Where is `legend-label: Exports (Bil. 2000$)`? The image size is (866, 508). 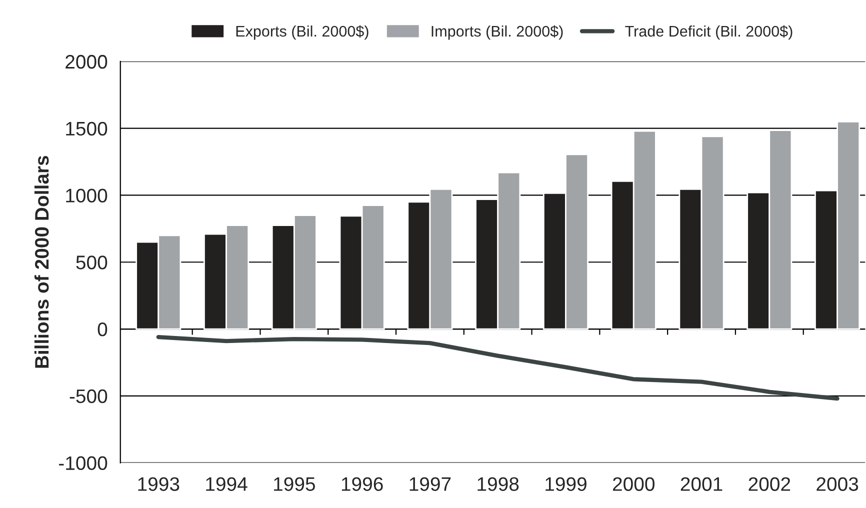 legend-label: Exports (Bil. 2000$) is located at coordinates (302, 32).